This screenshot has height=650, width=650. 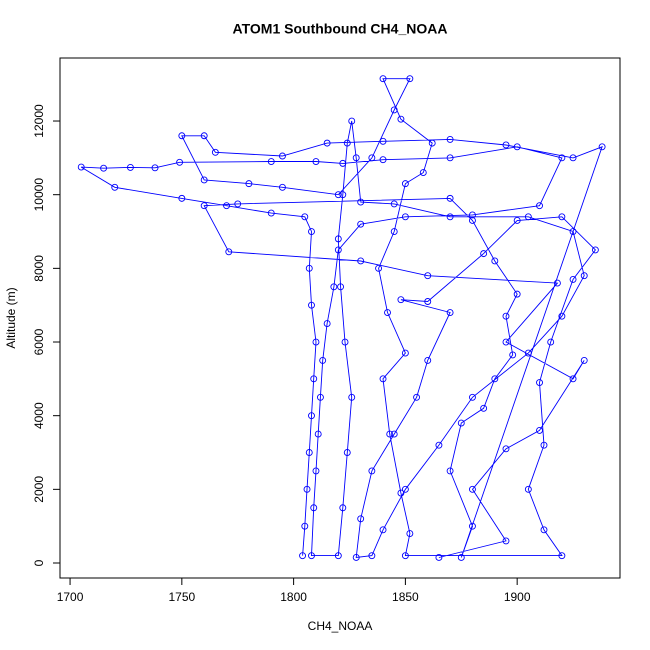 What do you see at coordinates (11, 317) in the screenshot?
I see `y-axis-label: Altitude (m)` at bounding box center [11, 317].